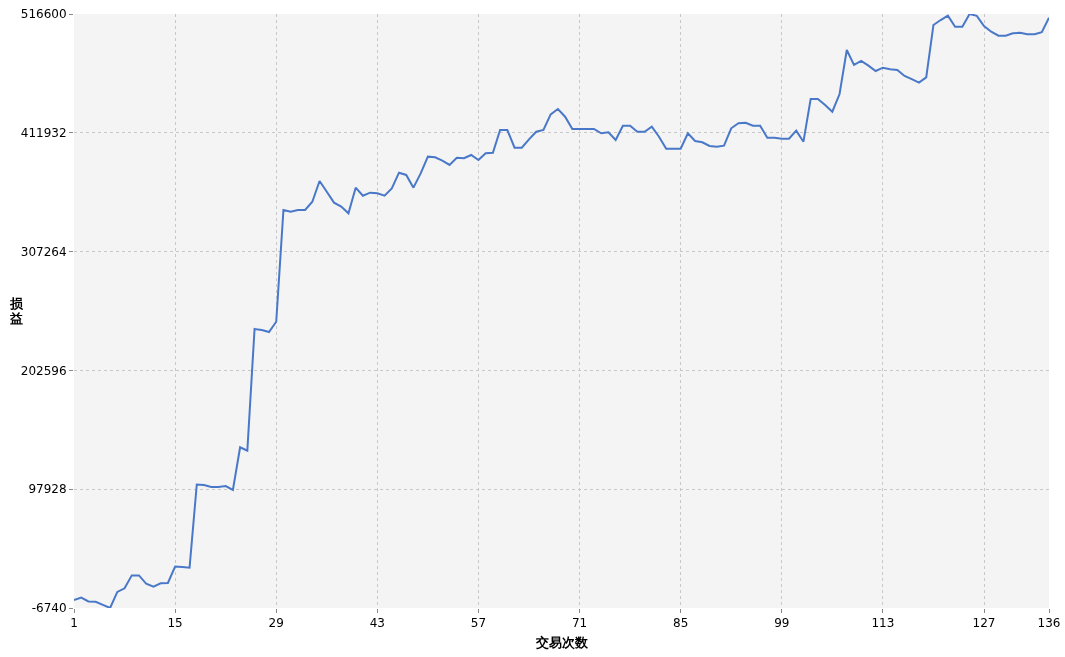  I want to click on x-tick-label: 71, so click(579, 623).